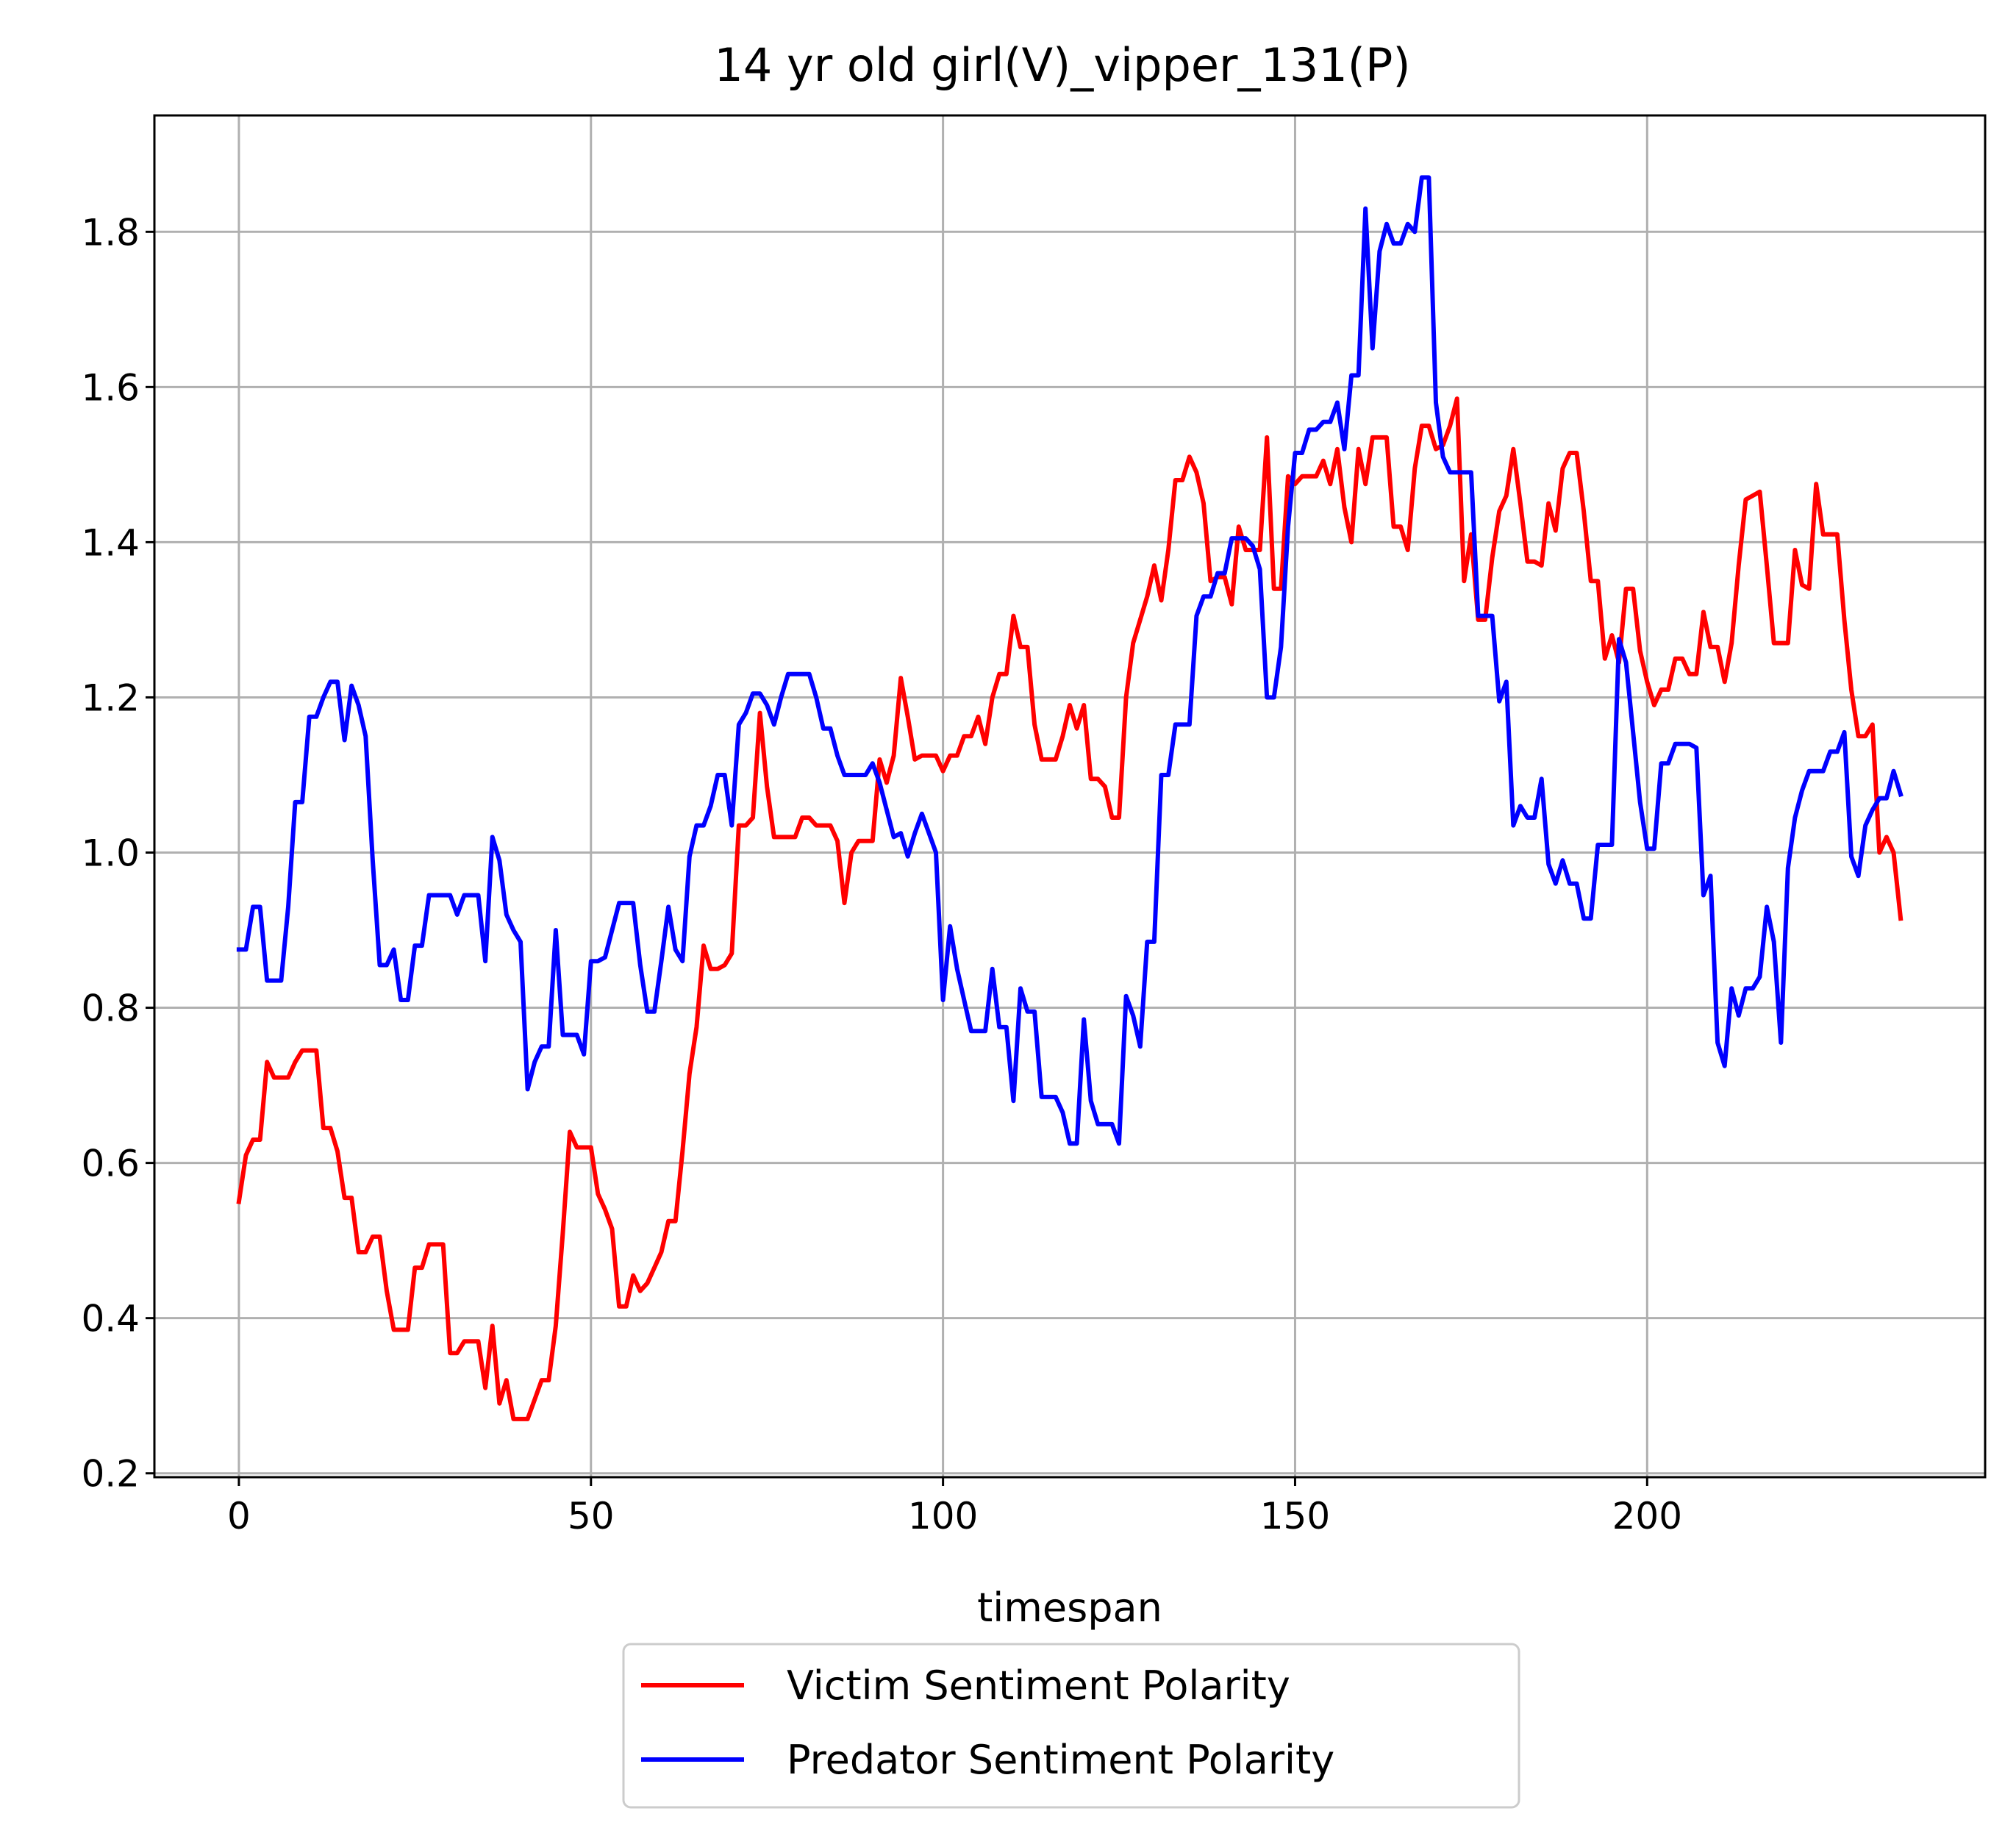 This screenshot has width=2016, height=1836. Describe the element at coordinates (1062, 65) in the screenshot. I see `chart-title: 14 yr old girl(V)_vipper_131(P)` at that location.